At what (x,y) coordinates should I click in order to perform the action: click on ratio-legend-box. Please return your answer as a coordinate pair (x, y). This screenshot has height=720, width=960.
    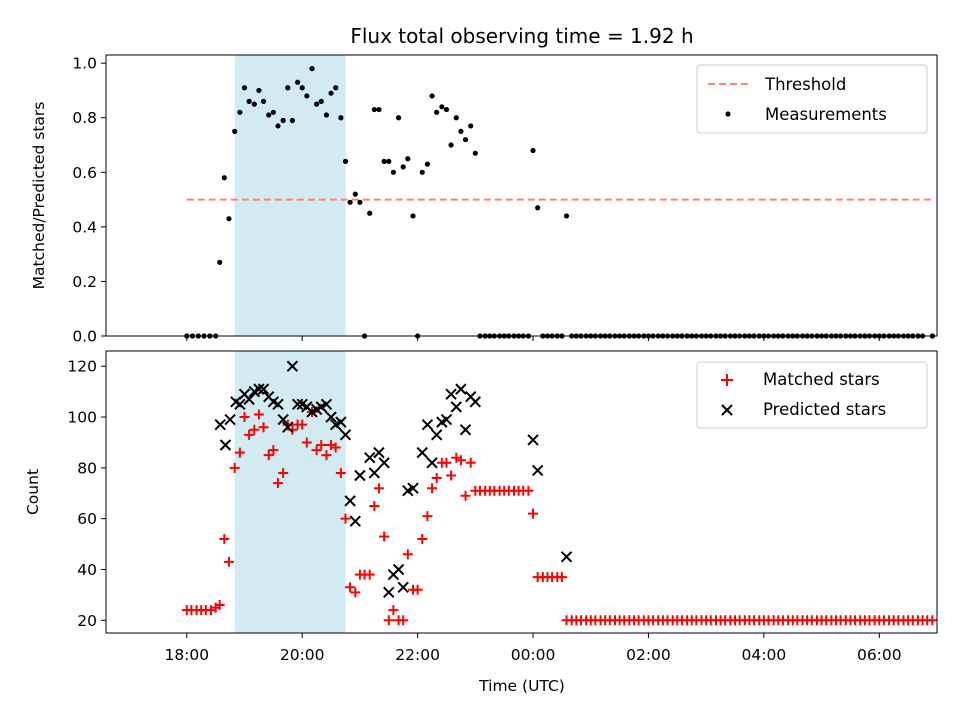
    Looking at the image, I should click on (812, 99).